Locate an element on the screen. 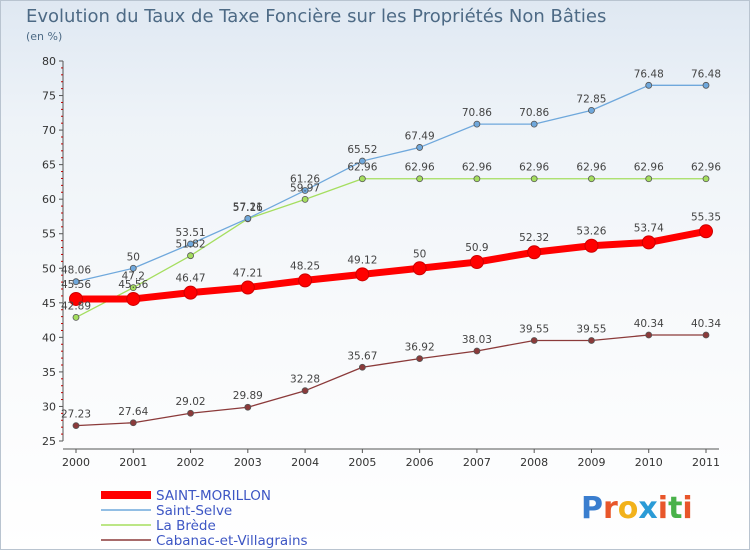 Image resolution: width=750 pixels, height=551 pixels. data-label: 35.67 is located at coordinates (362, 356).